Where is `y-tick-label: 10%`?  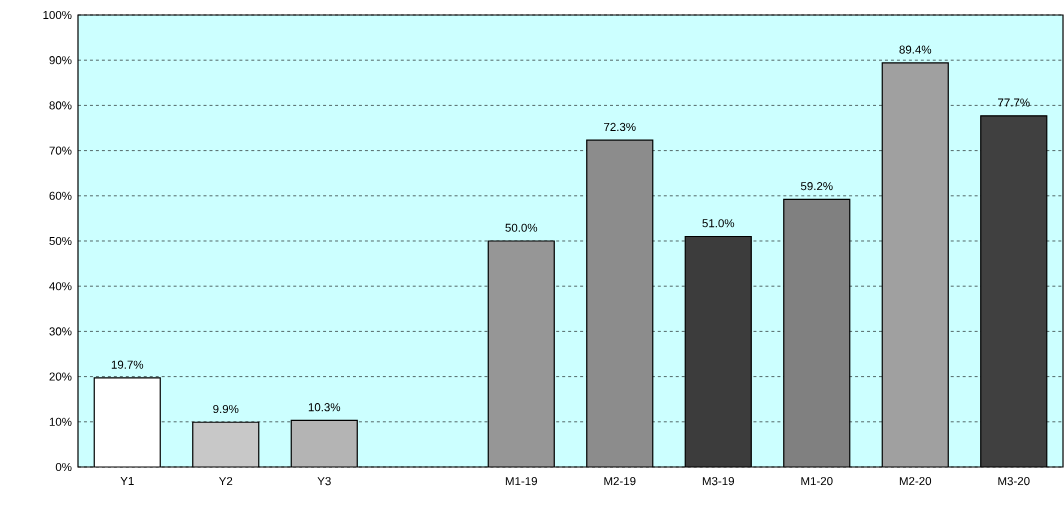
y-tick-label: 10% is located at coordinates (60, 421).